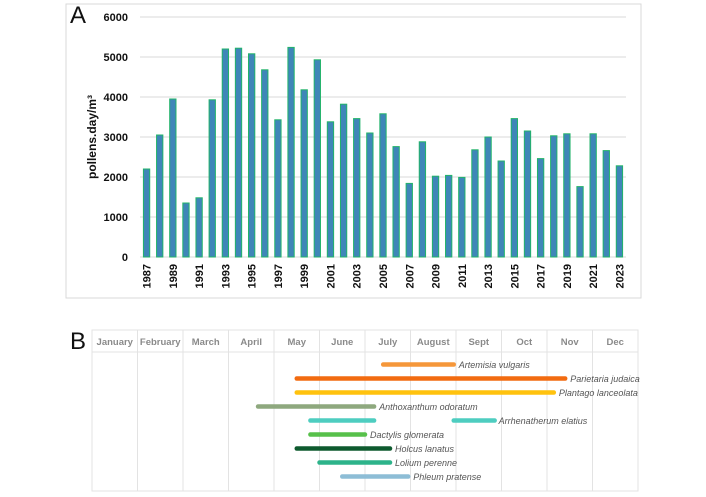 This screenshot has height=497, width=706. I want to click on bar-1997, so click(278, 188).